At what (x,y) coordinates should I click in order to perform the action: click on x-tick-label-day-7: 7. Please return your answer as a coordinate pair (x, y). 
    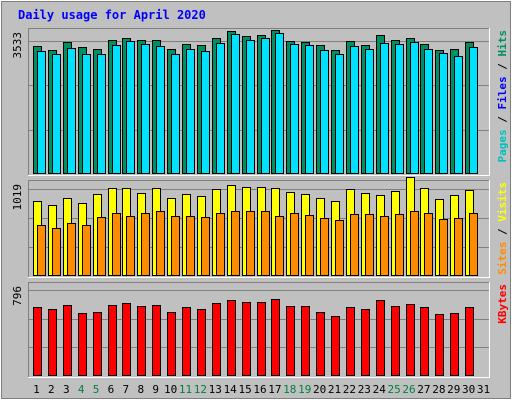
    Looking at the image, I should click on (126, 389).